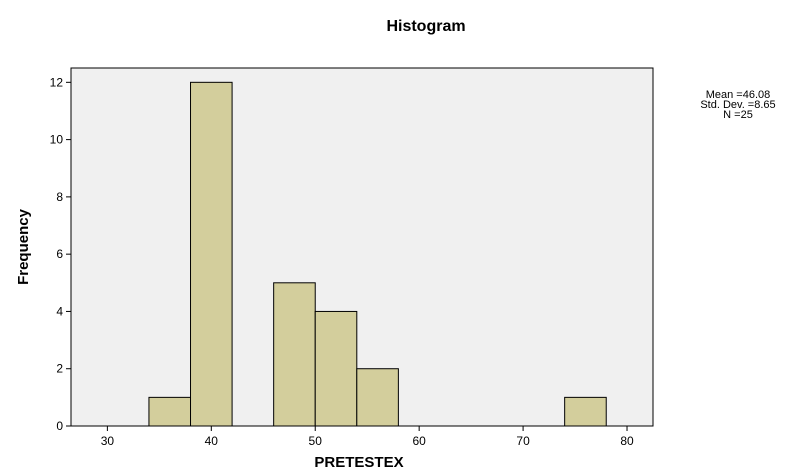 The image size is (804, 470). Describe the element at coordinates (57, 140) in the screenshot. I see `y-tick-label: 10` at that location.